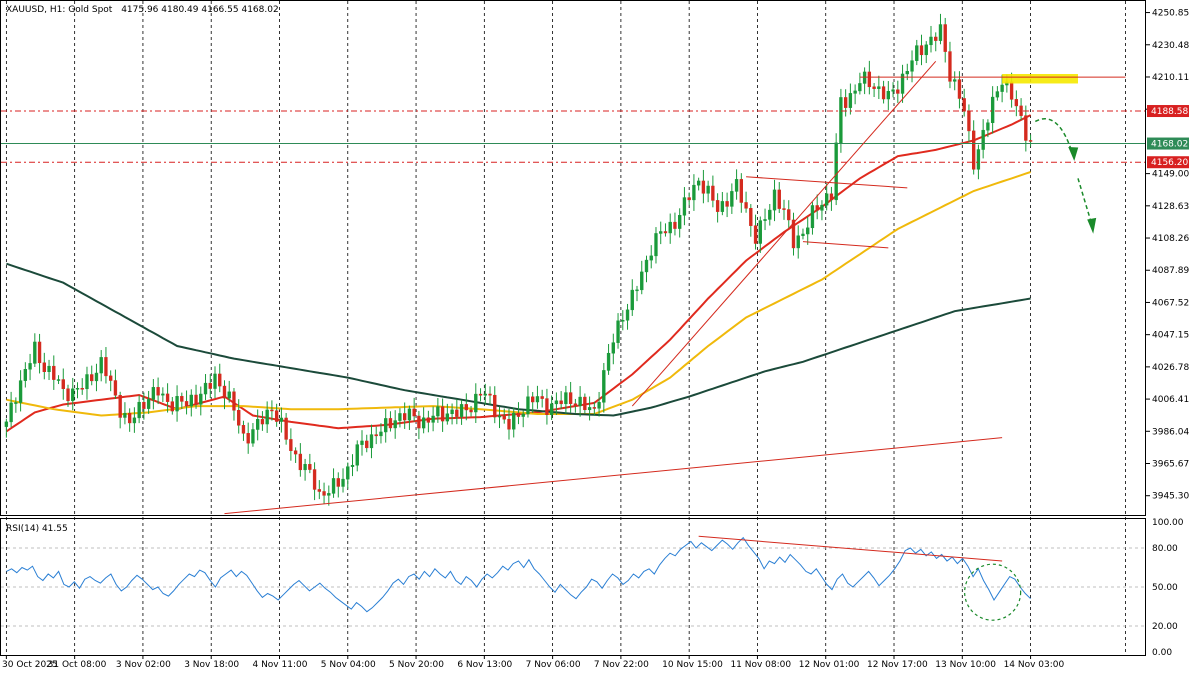 The height and width of the screenshot is (675, 1200). I want to click on trendline, so click(827, 182).